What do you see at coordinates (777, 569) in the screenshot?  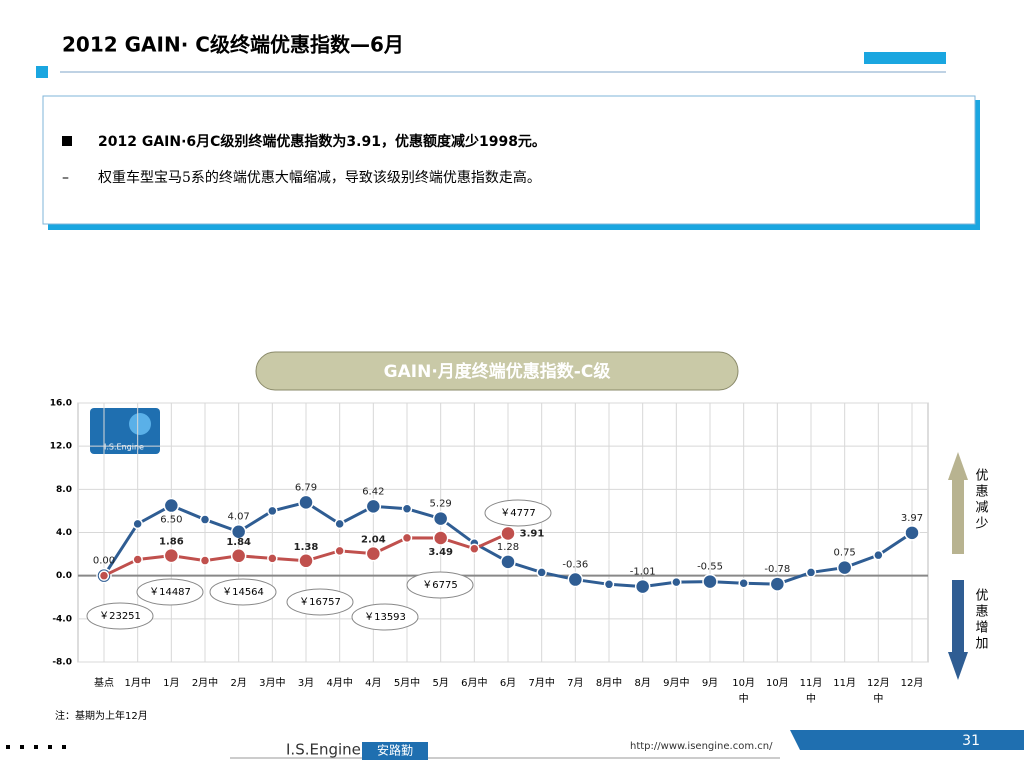 I see `data-label: -0.78` at bounding box center [777, 569].